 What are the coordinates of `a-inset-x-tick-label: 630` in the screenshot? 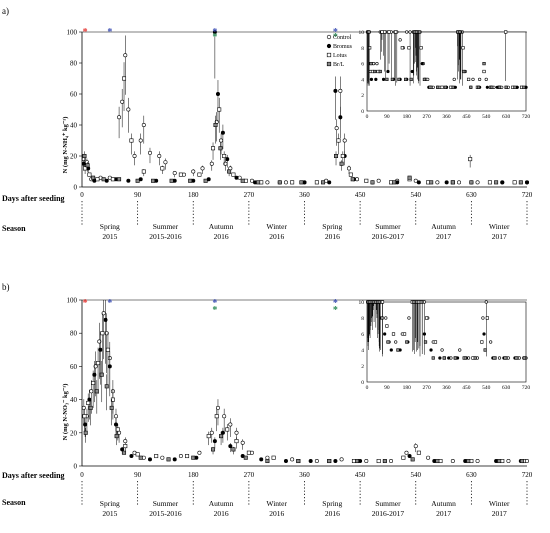 It's located at (506, 117).